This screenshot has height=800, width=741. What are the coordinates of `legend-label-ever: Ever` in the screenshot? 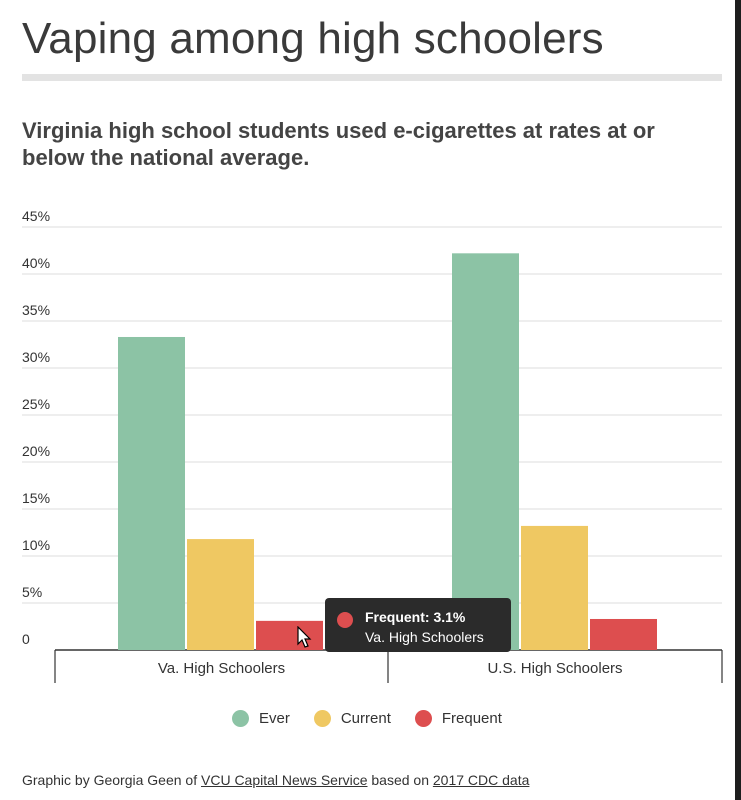 It's located at (274, 718).